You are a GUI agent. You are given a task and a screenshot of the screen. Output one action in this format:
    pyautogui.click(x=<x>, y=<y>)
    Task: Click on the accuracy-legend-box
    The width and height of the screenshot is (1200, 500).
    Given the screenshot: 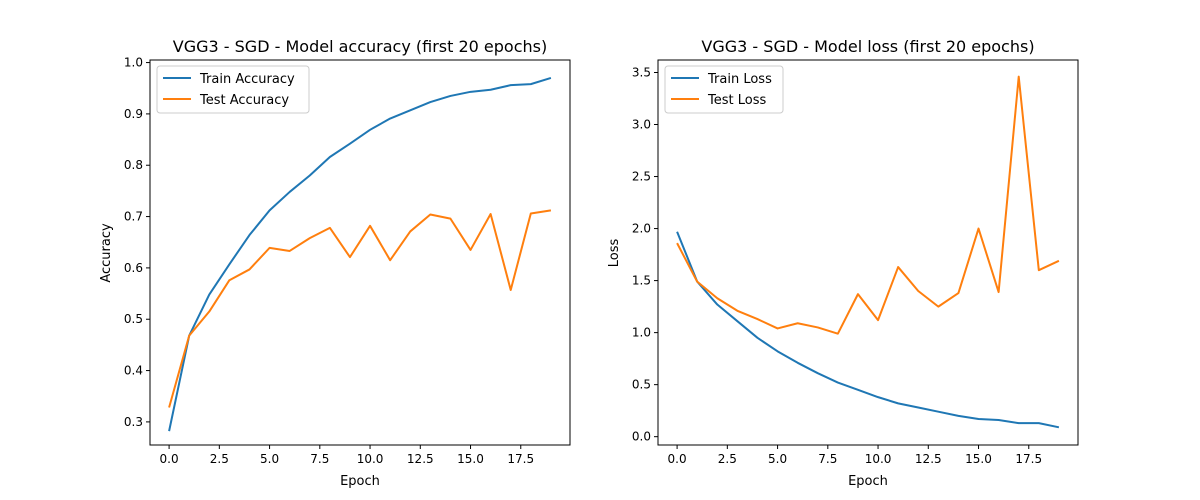 What is the action you would take?
    pyautogui.click(x=233, y=89)
    